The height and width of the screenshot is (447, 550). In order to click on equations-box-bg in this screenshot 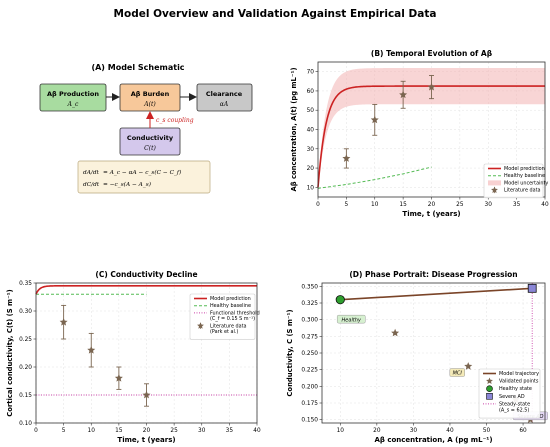, I will do `click(144, 177)`.